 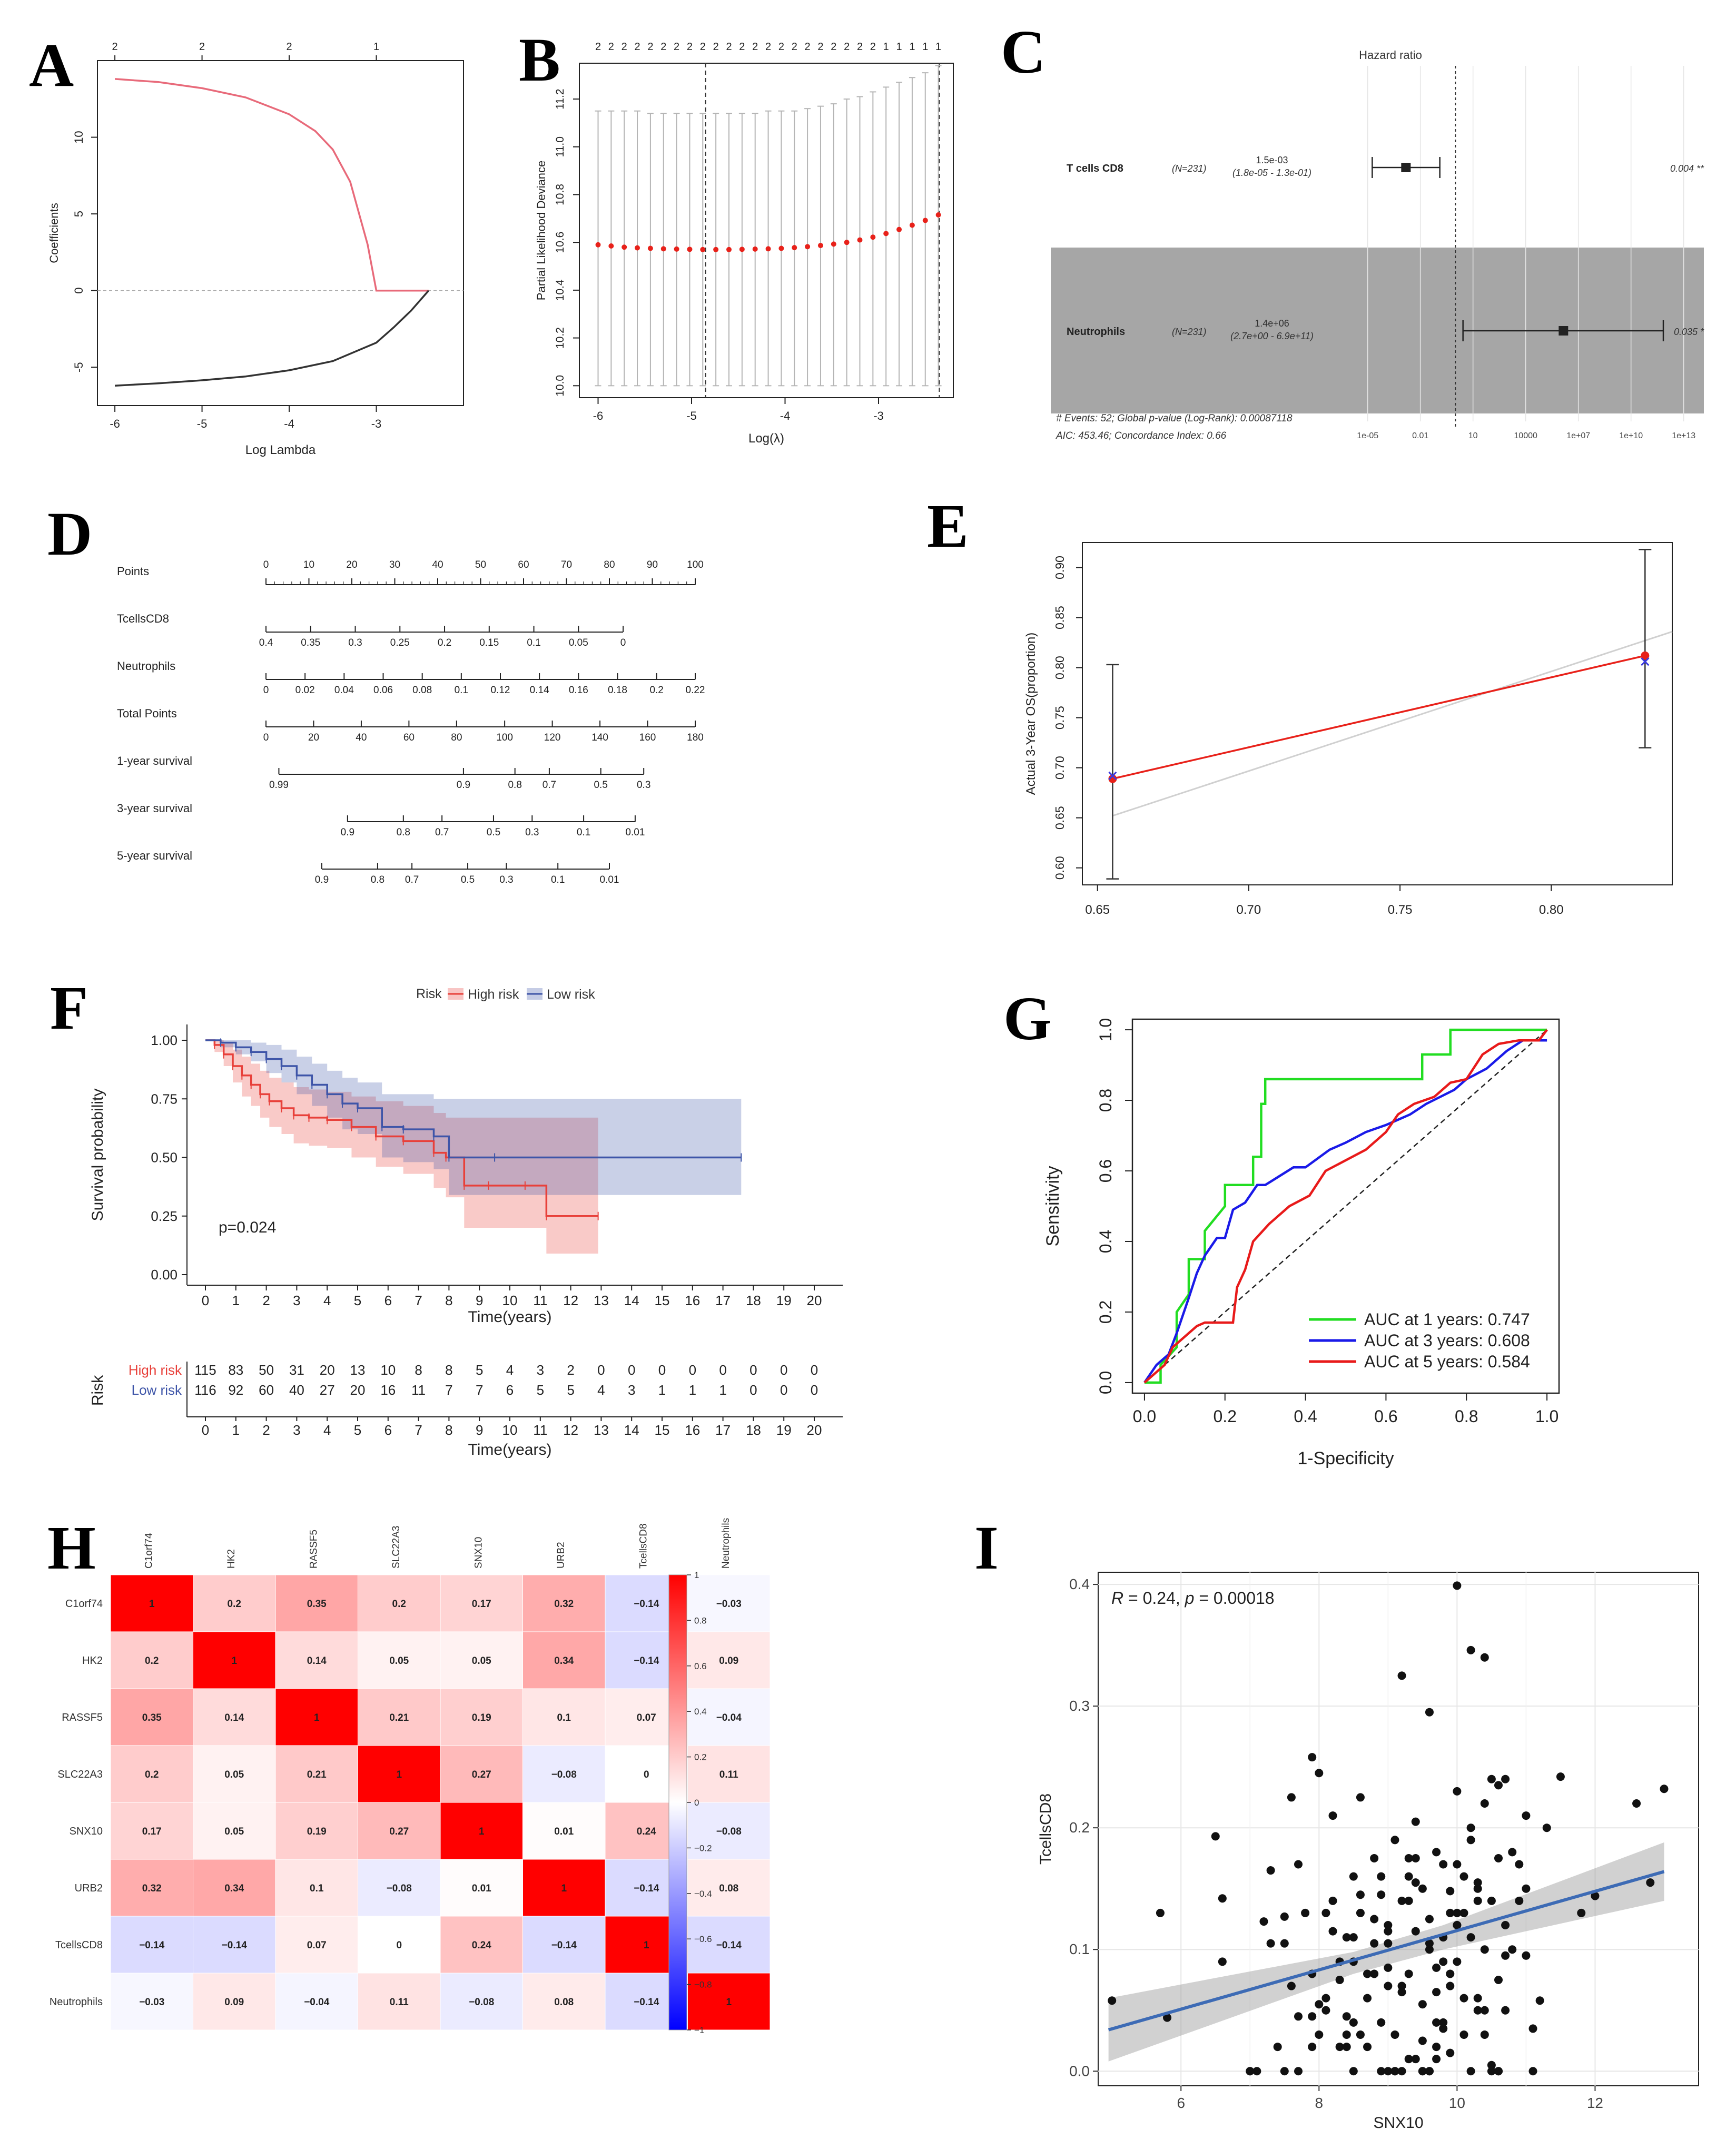 I want to click on heatmap-cell-label: 0.07, so click(x=317, y=1946).